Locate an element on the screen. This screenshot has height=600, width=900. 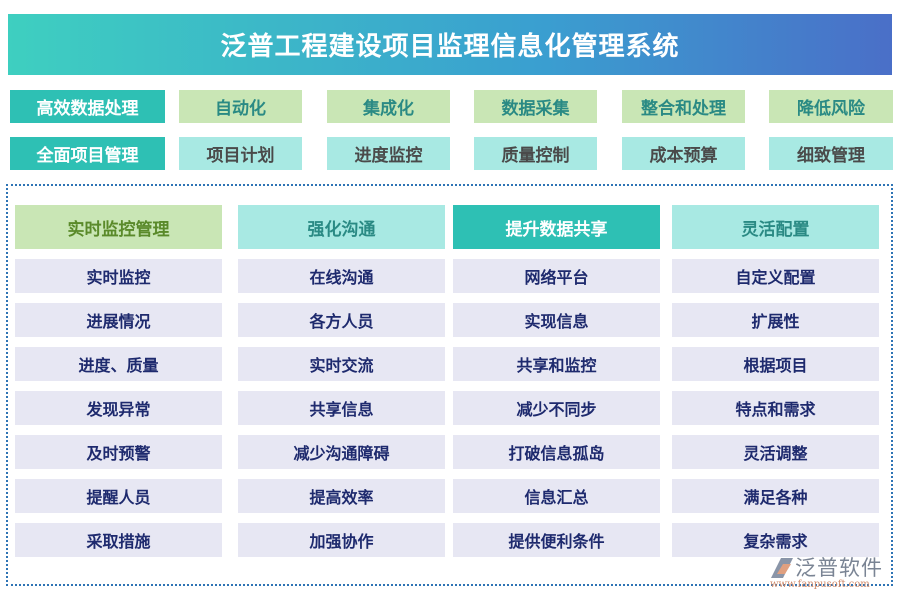
list-item: 复杂需求 is located at coordinates (775, 540).